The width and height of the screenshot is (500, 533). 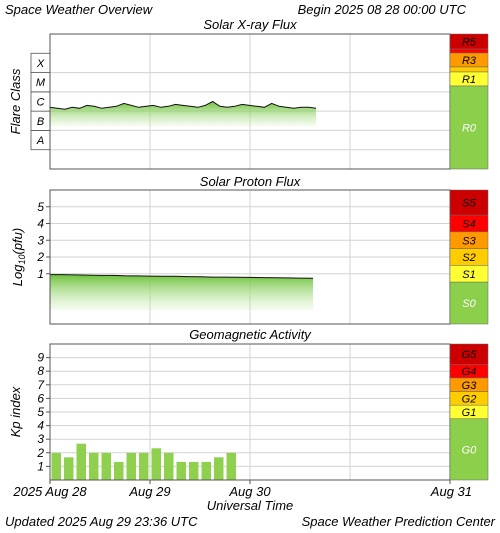 What do you see at coordinates (79, 9) in the screenshot?
I see `page-title: Space Weather Overview` at bounding box center [79, 9].